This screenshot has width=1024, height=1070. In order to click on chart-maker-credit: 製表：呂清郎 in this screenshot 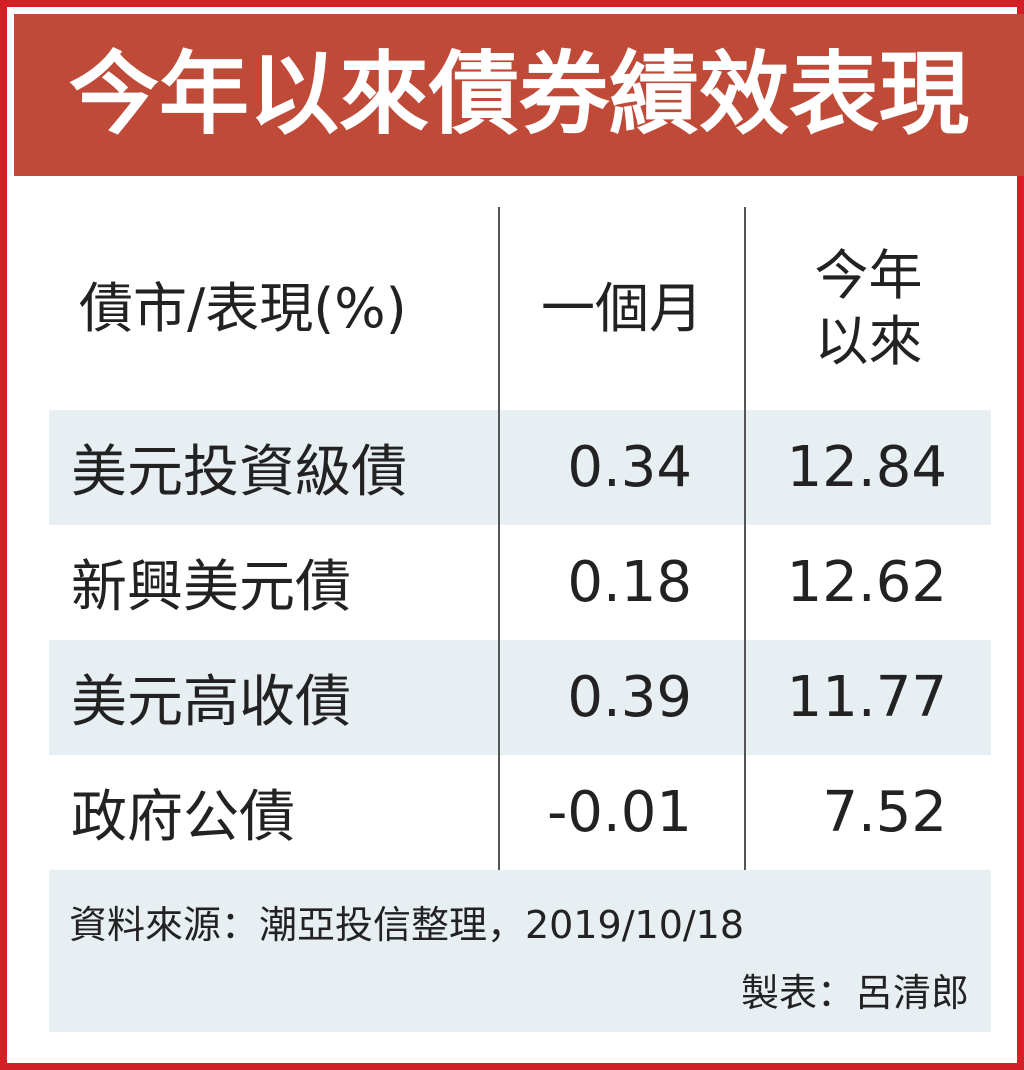, I will do `click(854, 993)`.